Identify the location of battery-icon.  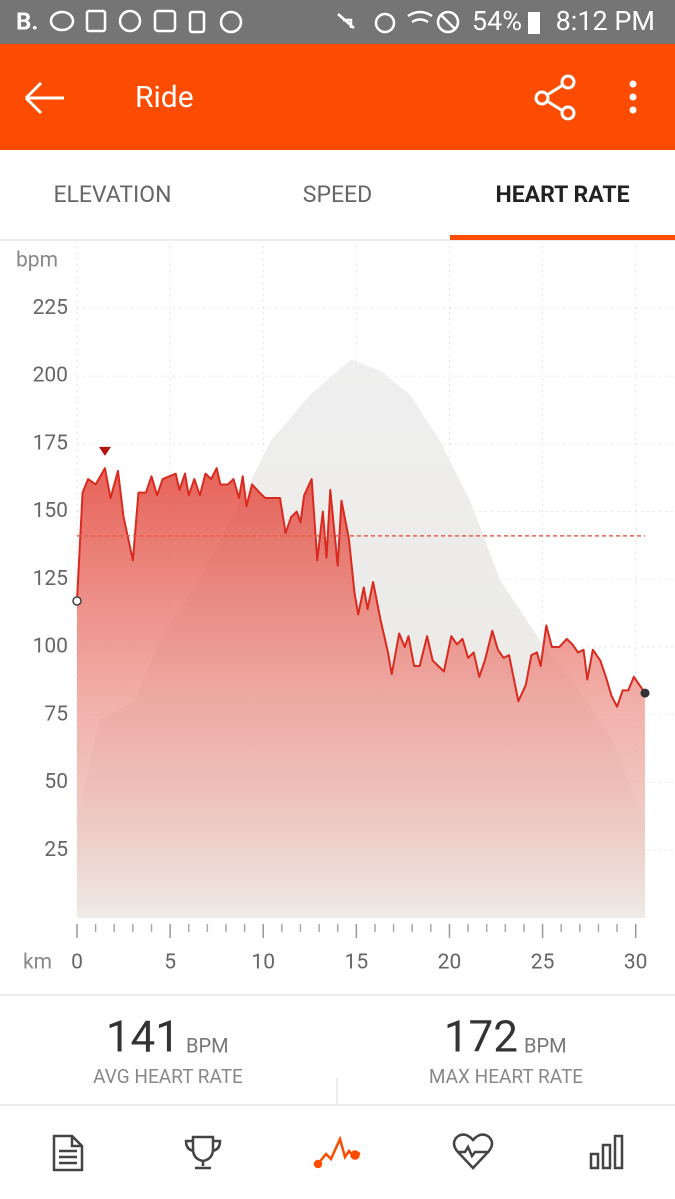
(534, 23).